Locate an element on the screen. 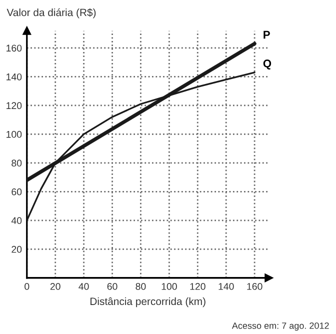  y-tick-label: 160 is located at coordinates (14, 48).